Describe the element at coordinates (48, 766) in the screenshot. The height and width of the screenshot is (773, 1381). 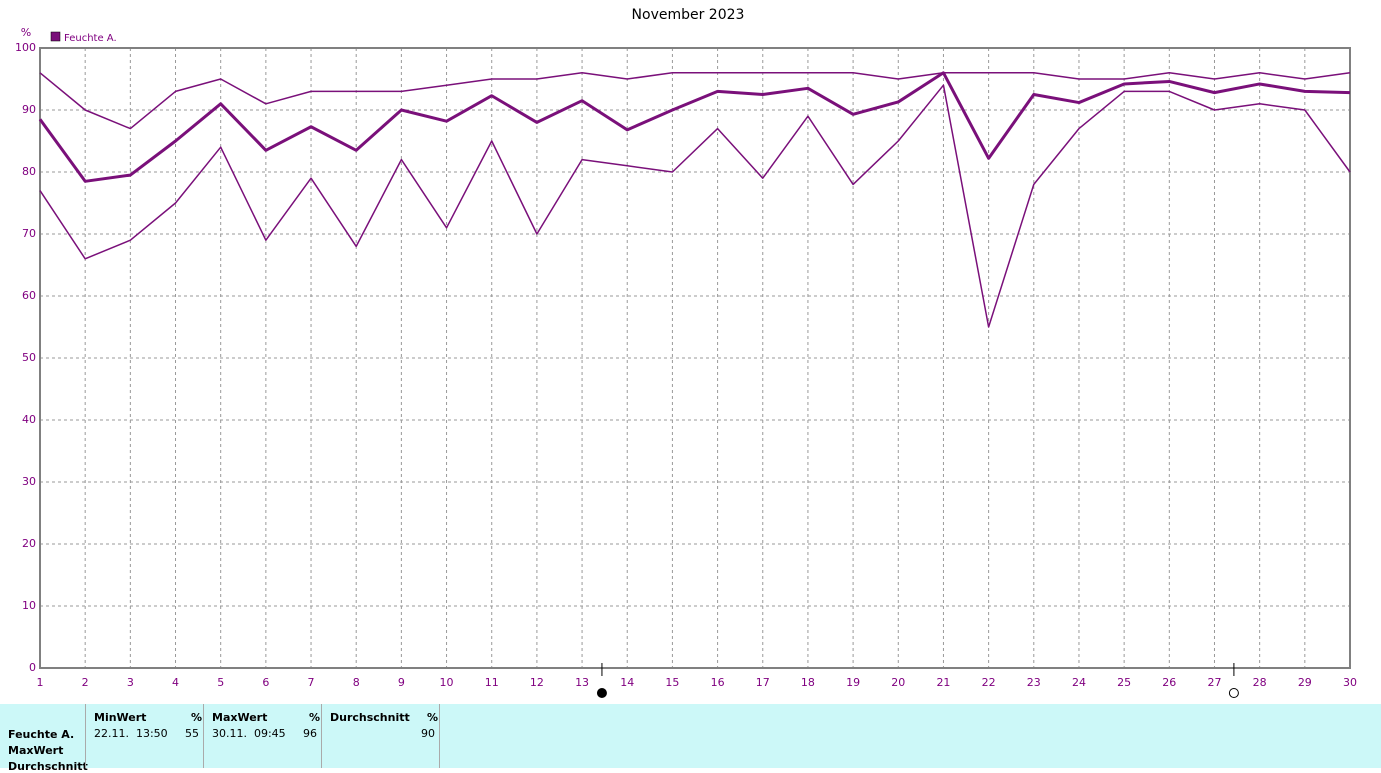
I see `row-label: Durchschnitt` at that location.